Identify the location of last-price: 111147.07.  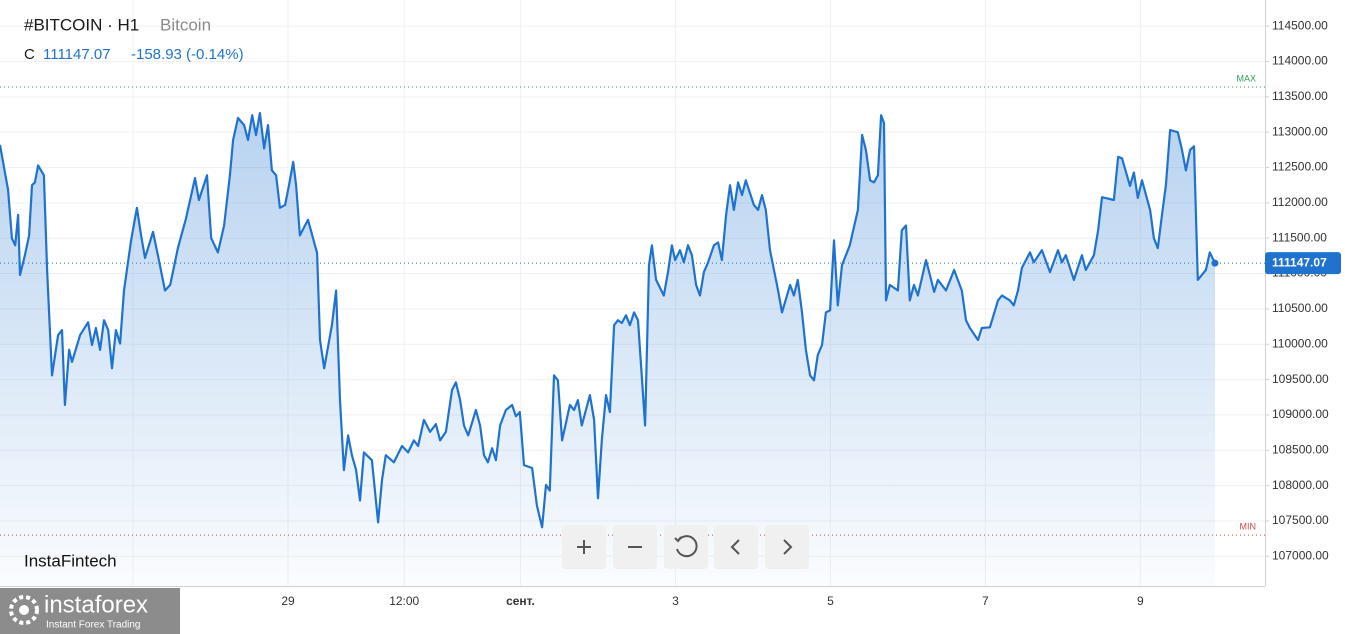
(77, 54).